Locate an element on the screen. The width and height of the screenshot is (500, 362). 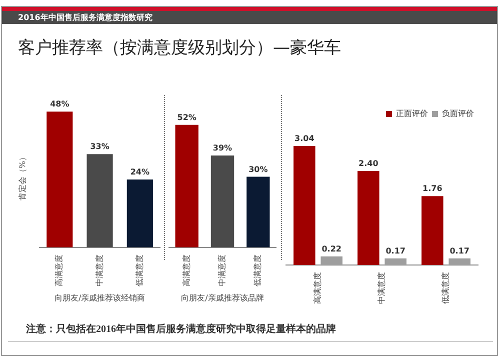
x-axis-title: 向朋友/亲戚推荐该品牌 is located at coordinates (222, 297).